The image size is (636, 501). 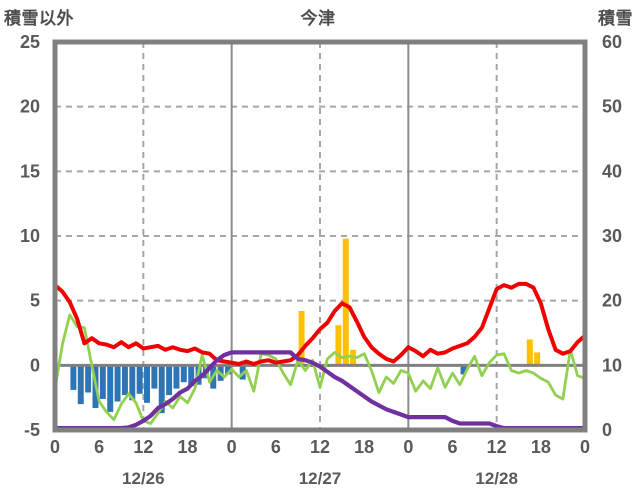 I want to click on x-axis-date-label: 12/28, so click(x=496, y=478).